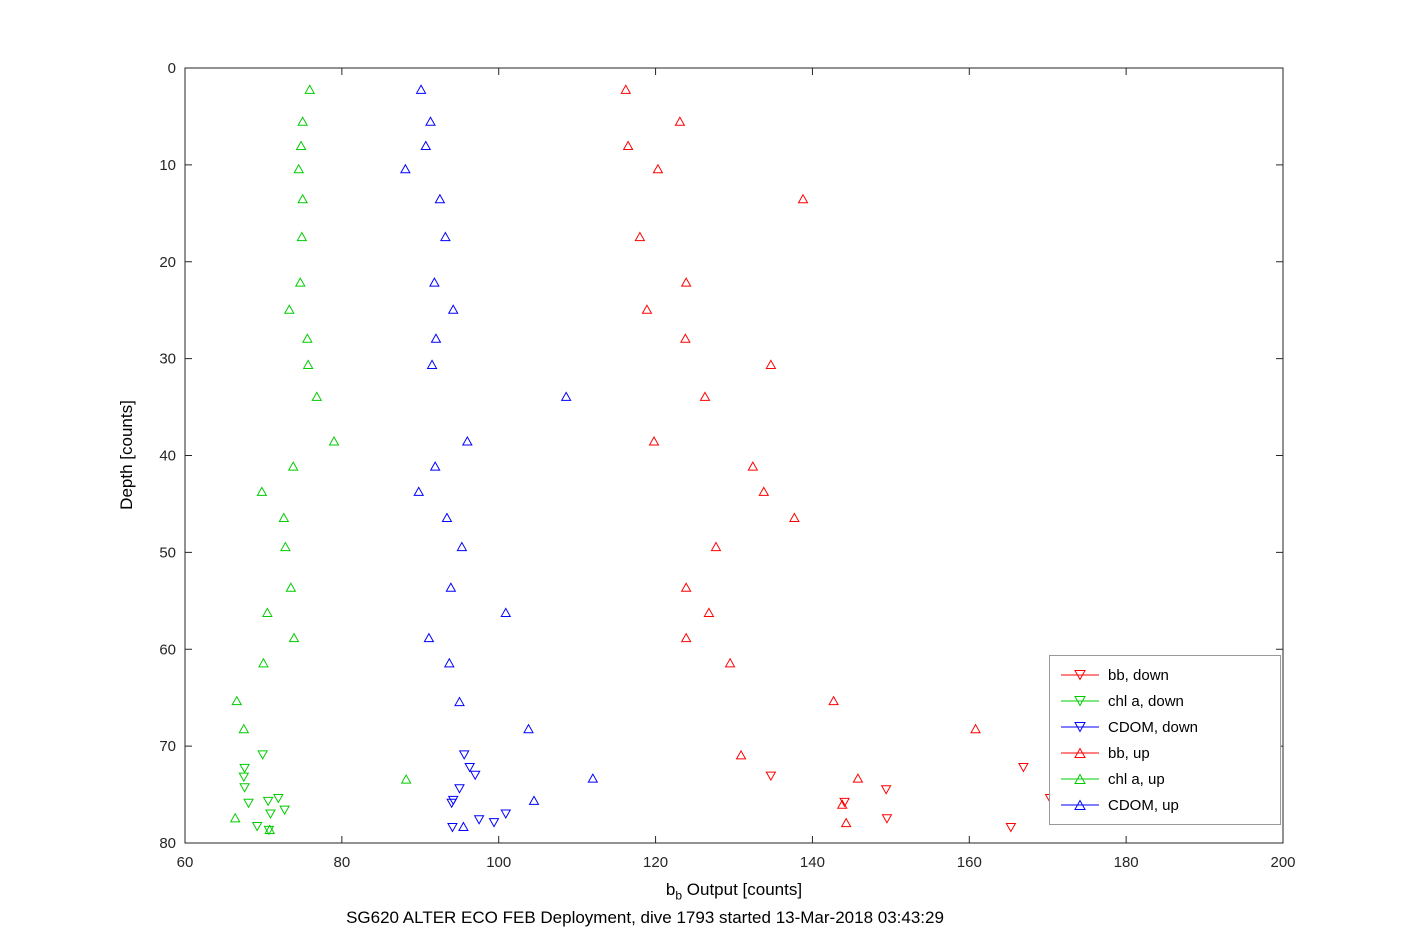 This screenshot has width=1417, height=945. Describe the element at coordinates (742, 889) in the screenshot. I see `x-axis-label-rest: Output [counts]` at that location.